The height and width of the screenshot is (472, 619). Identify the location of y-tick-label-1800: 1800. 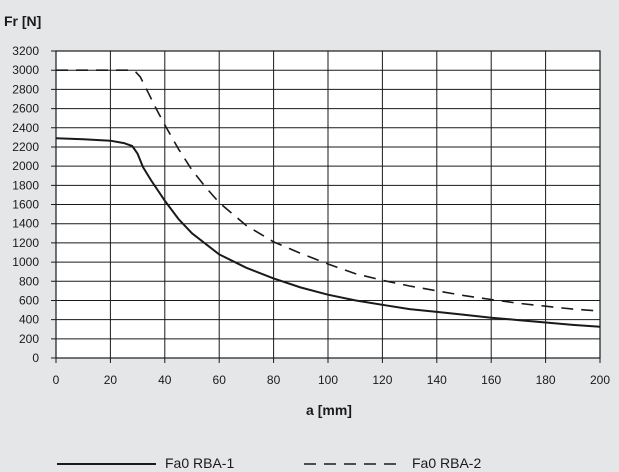
(25, 185).